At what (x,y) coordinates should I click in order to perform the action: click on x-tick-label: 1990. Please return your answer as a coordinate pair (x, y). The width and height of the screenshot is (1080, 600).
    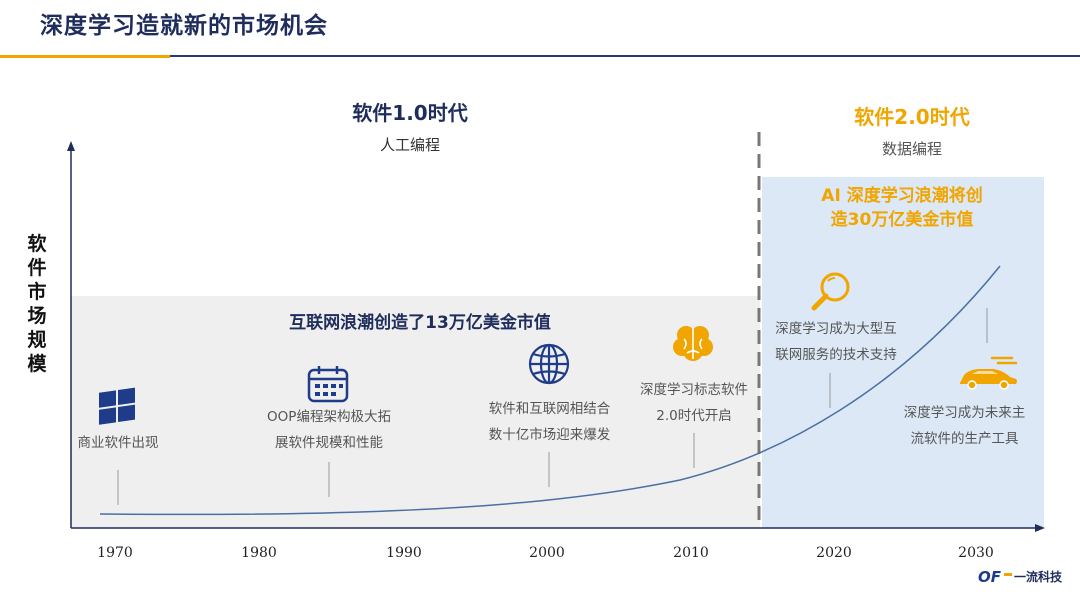
    Looking at the image, I should click on (404, 553).